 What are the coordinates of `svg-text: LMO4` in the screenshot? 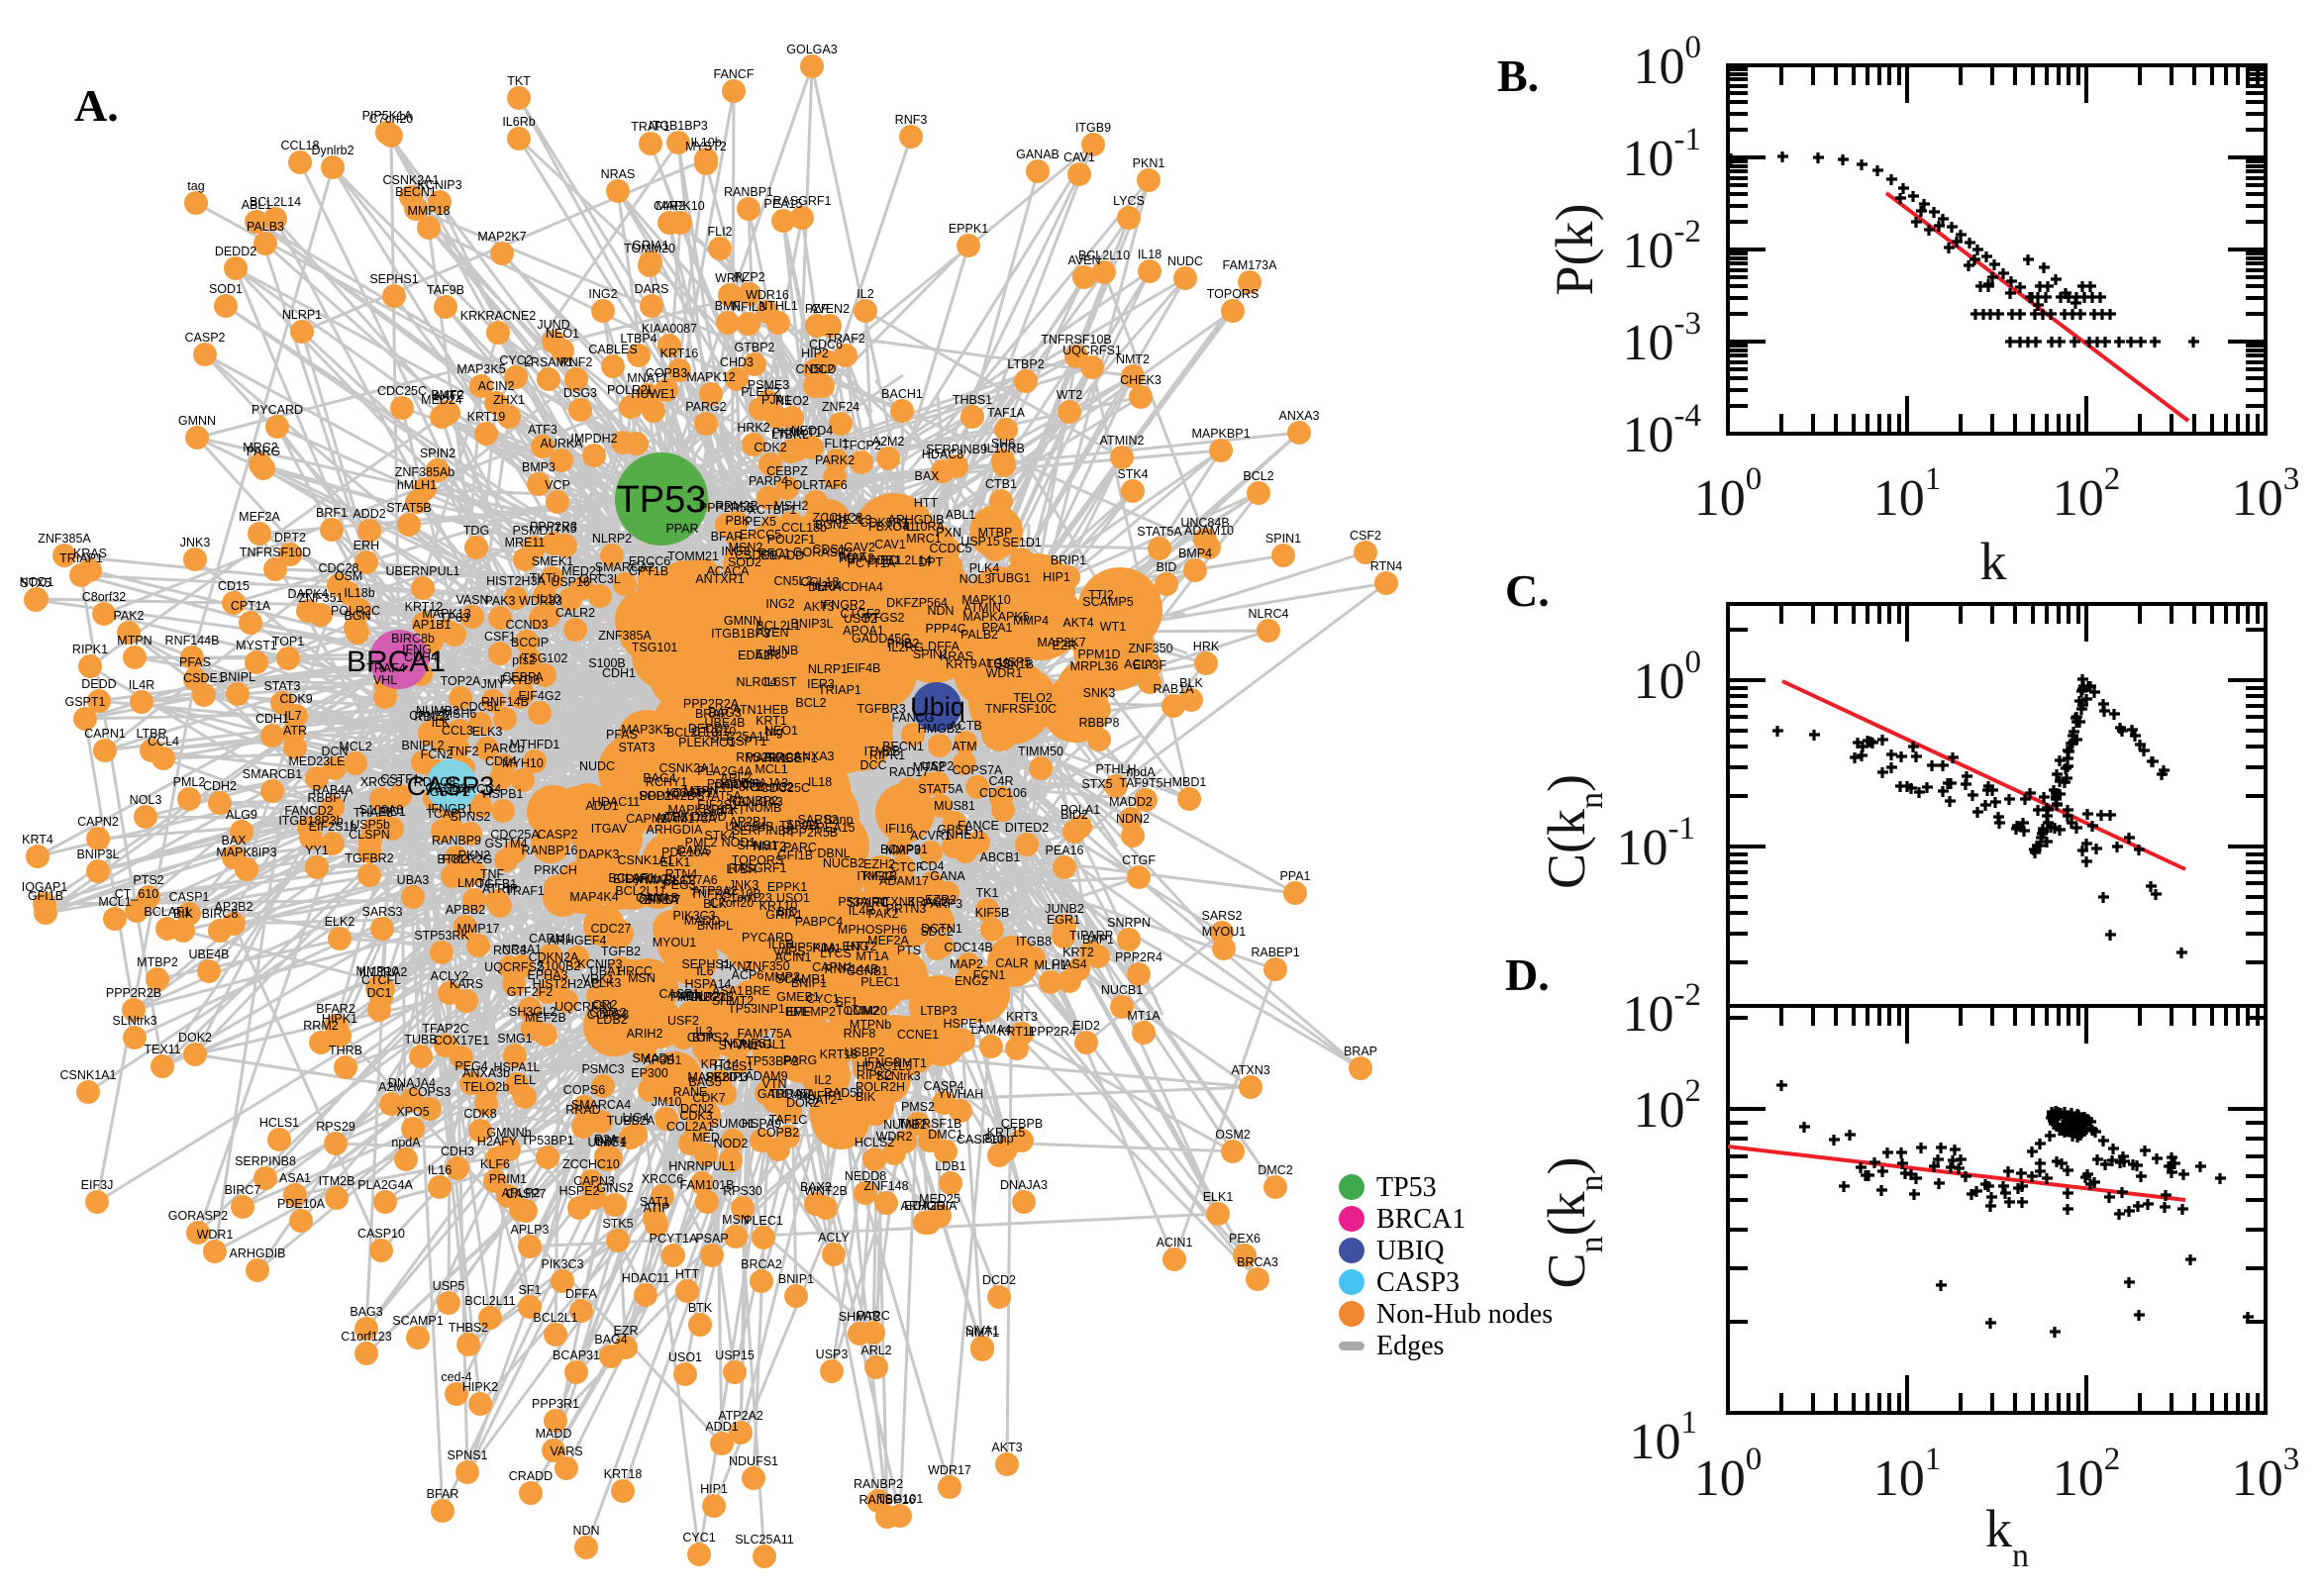 It's located at (474, 883).